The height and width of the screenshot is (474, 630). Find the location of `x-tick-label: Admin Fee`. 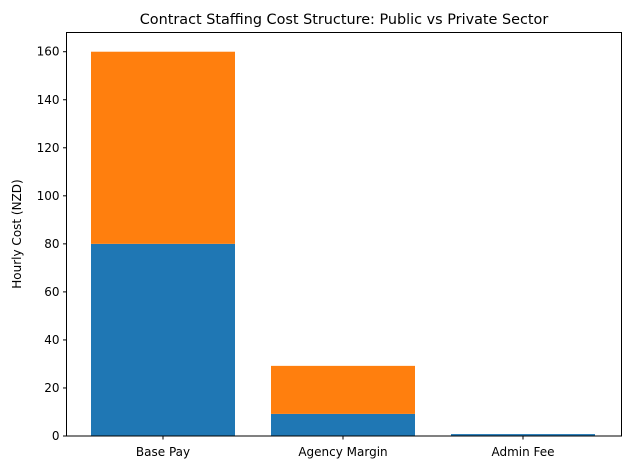

x-tick-label: Admin Fee is located at coordinates (522, 452).